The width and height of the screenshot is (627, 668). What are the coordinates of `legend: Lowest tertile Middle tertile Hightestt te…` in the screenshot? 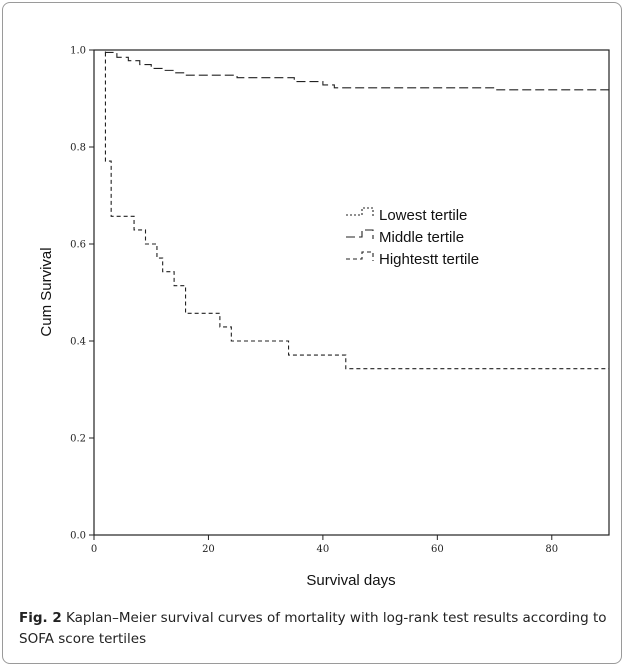 It's located at (412, 237).